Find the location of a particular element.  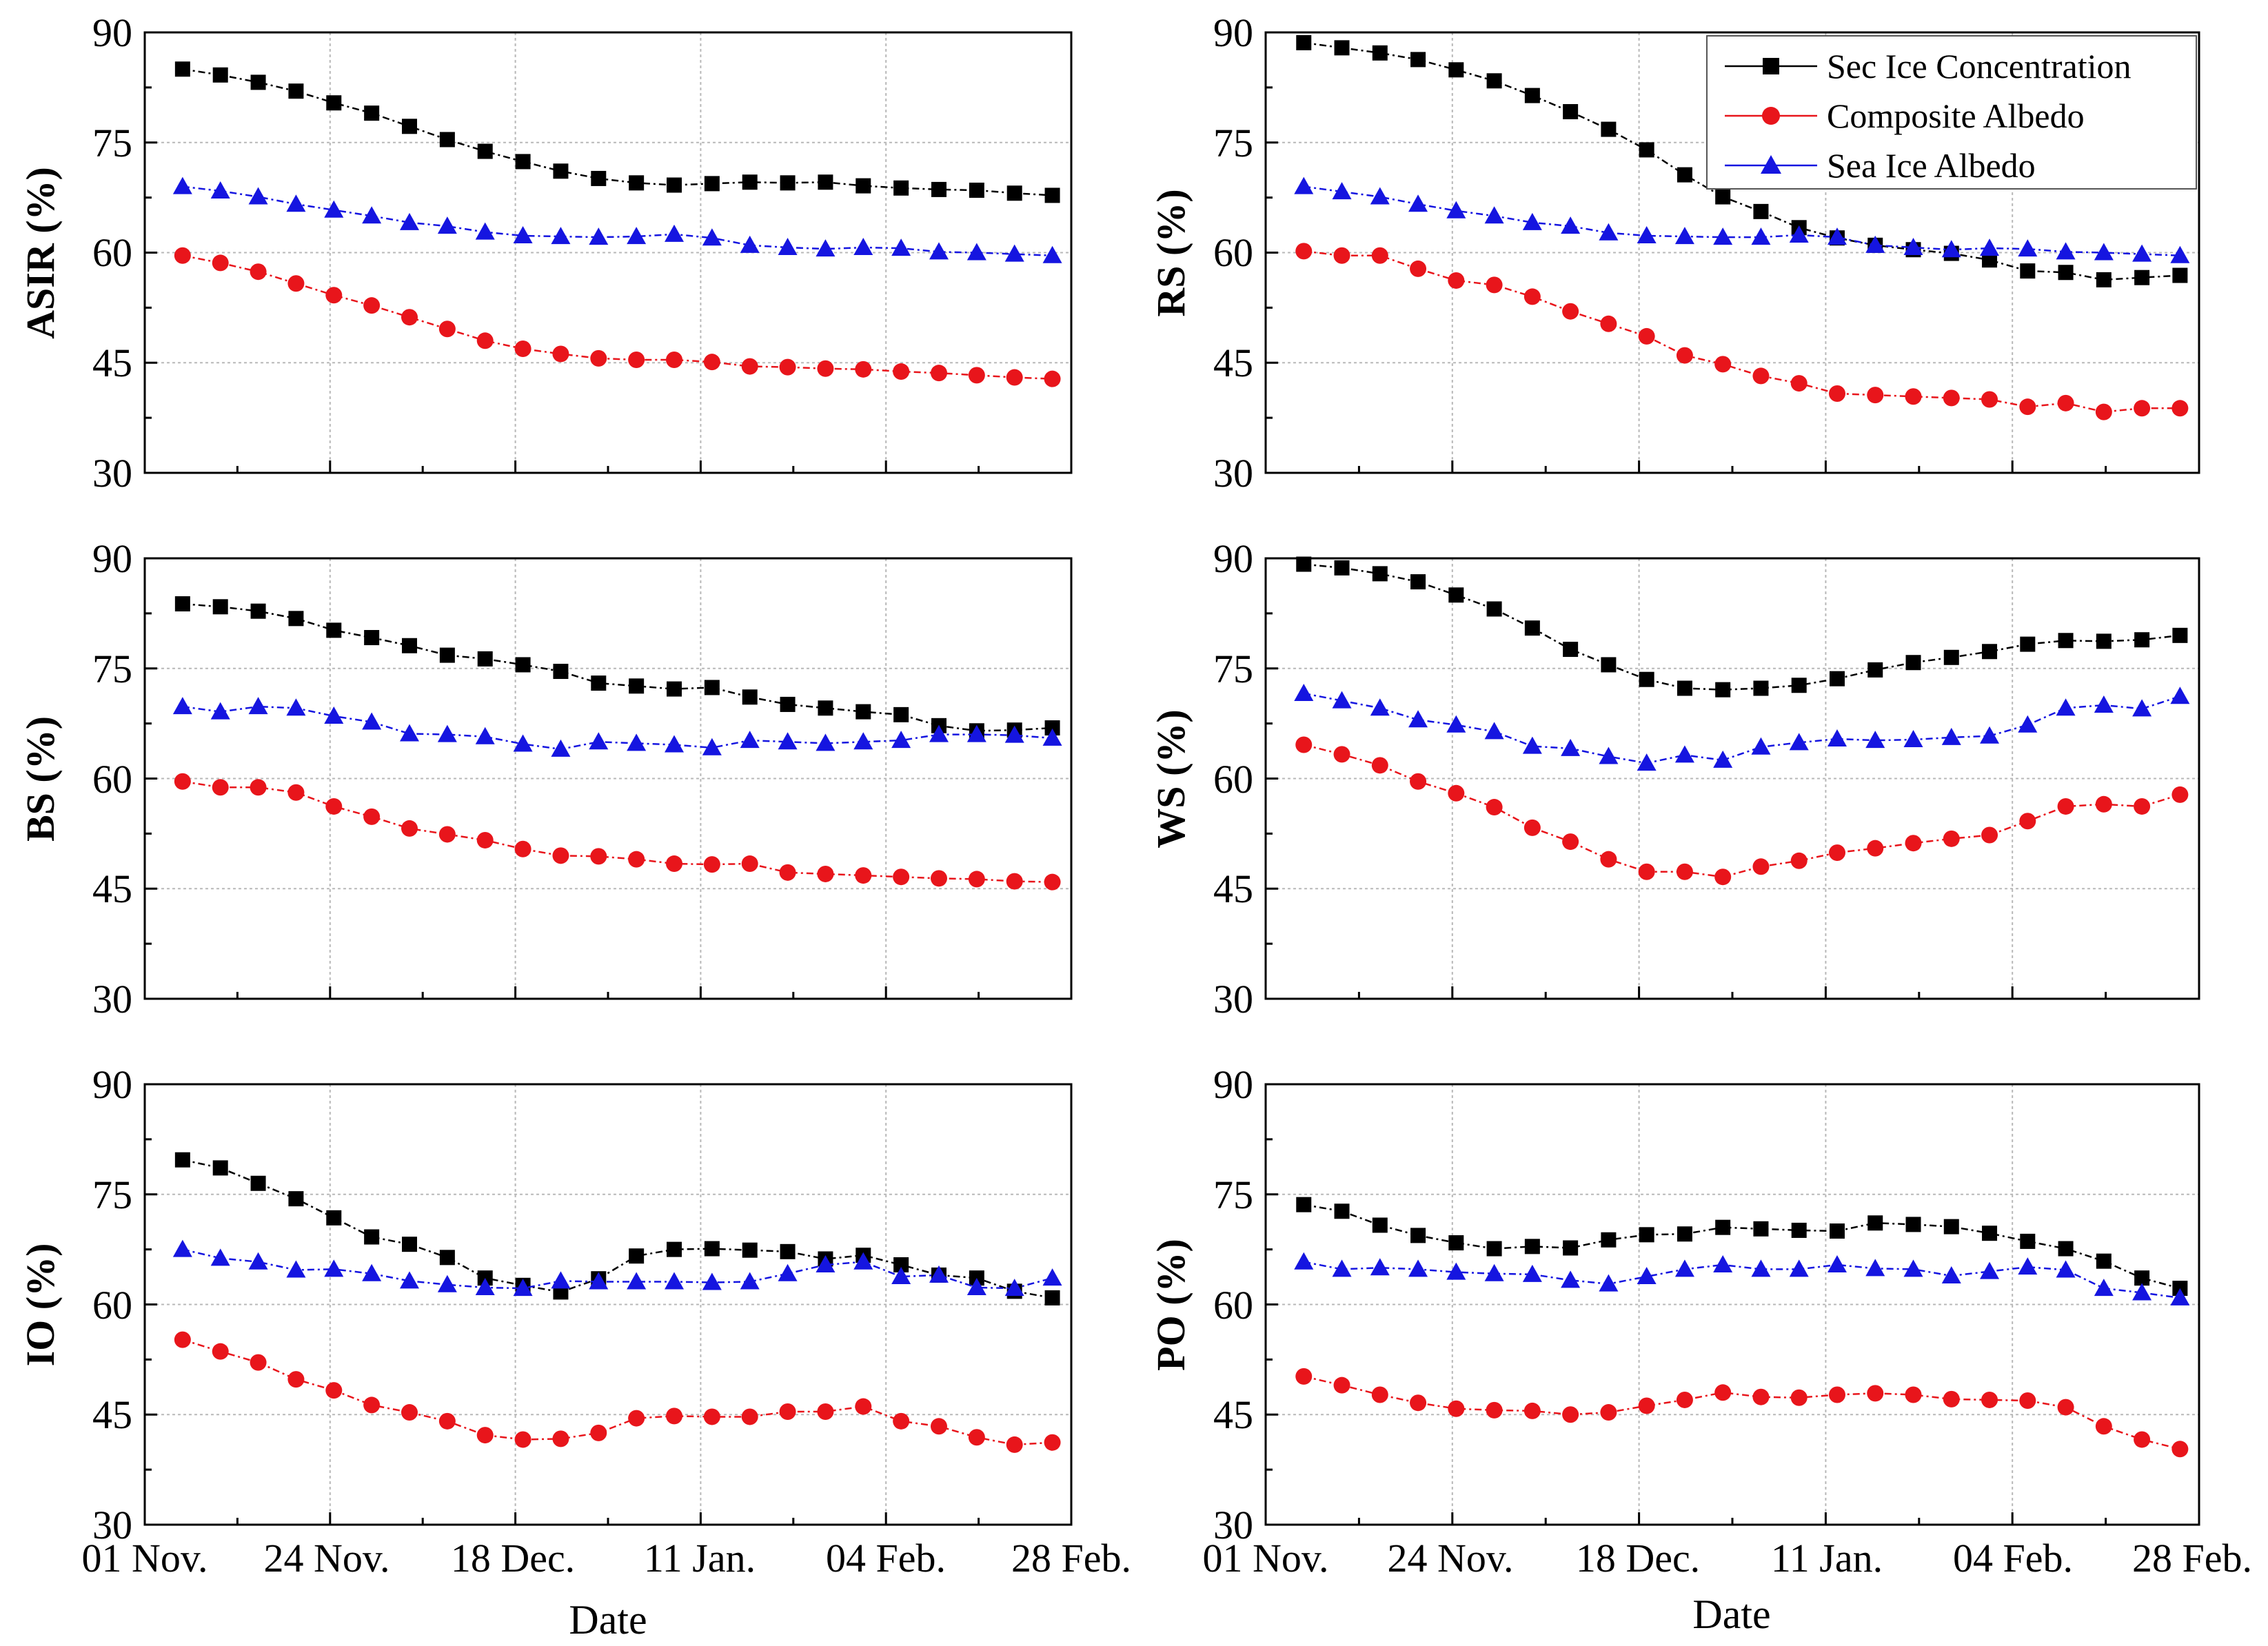

x-tick-label-28-feb: 28 Feb. is located at coordinates (2192, 1558).